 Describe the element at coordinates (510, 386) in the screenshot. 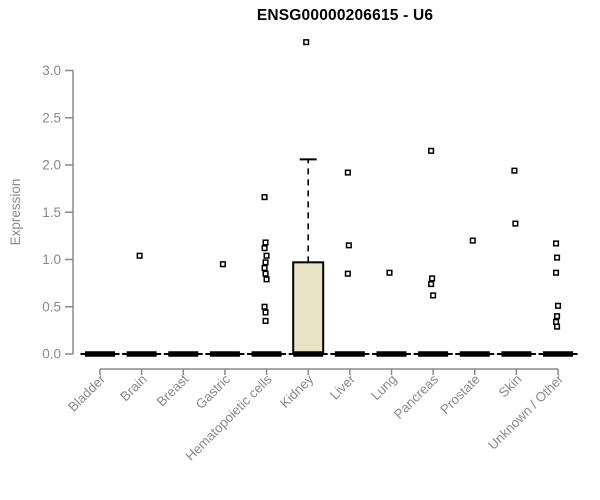

I see `x-category-label: Skin` at that location.